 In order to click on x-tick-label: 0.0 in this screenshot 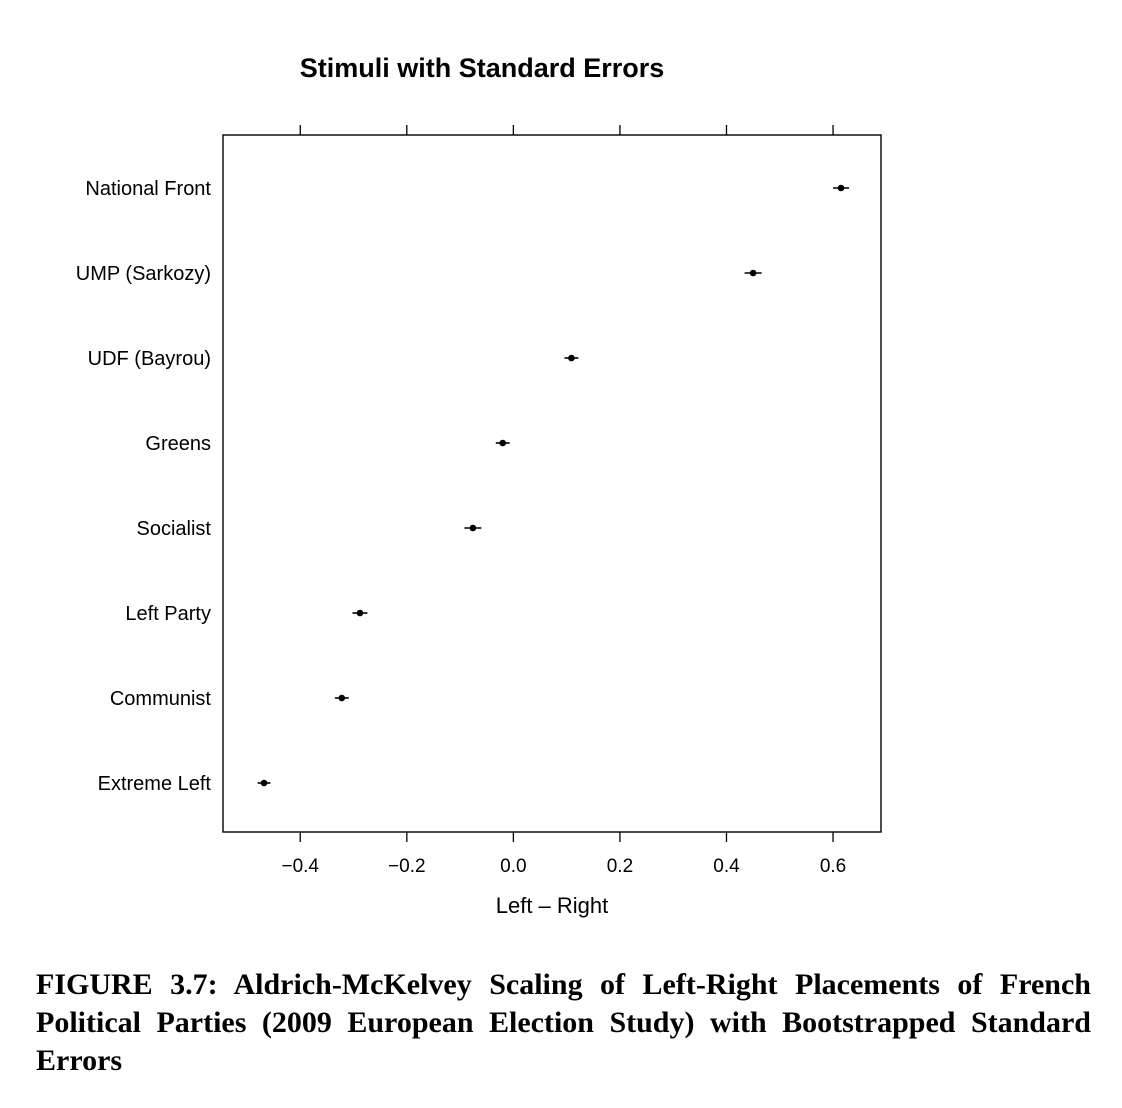, I will do `click(513, 866)`.